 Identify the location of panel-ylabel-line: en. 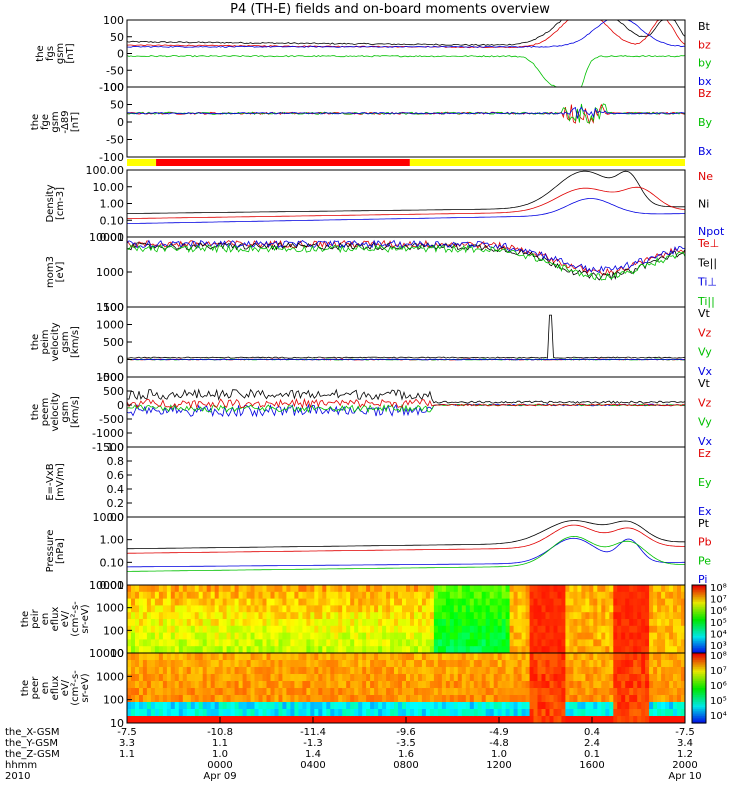
(45, 688).